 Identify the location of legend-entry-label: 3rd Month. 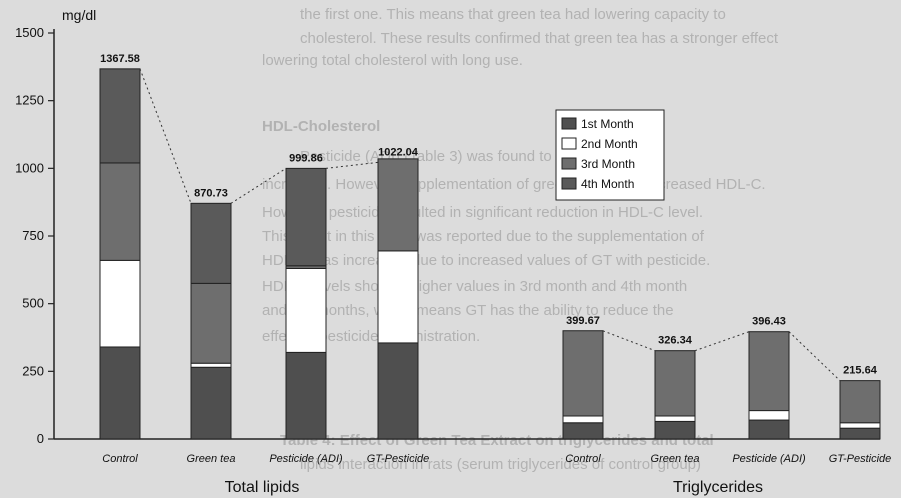
(608, 164).